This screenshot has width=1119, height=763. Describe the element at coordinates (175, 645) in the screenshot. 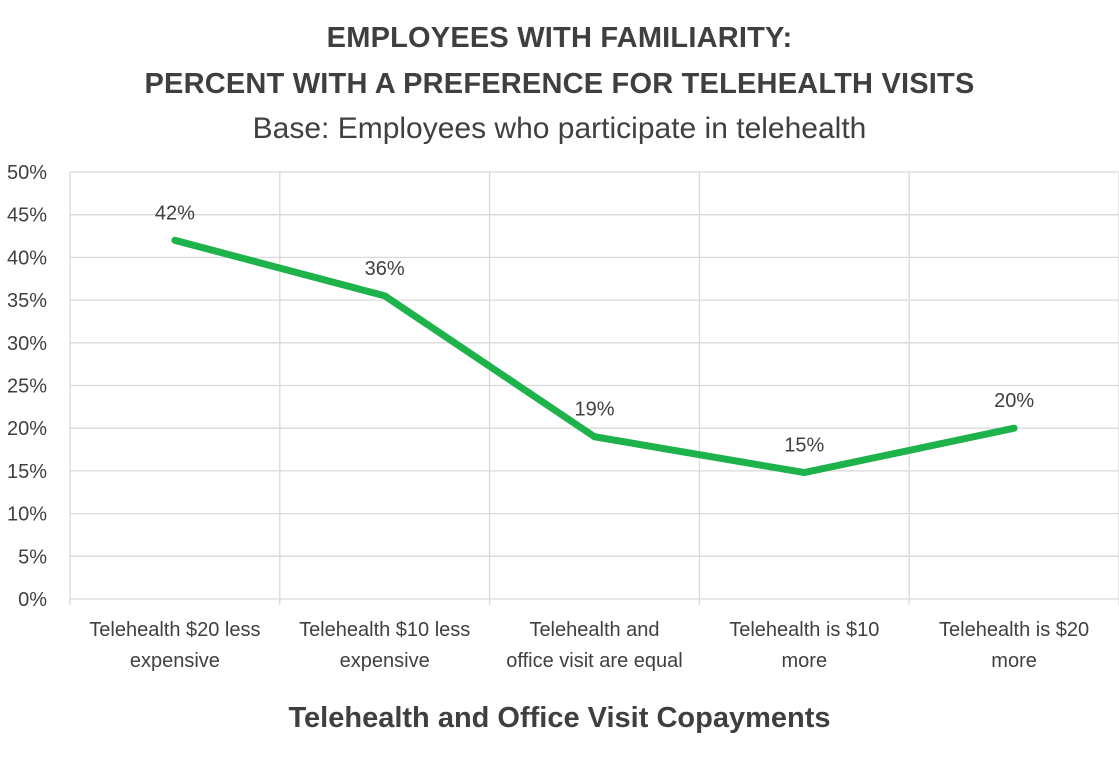

I see `x-tick-label: Telehealth $20 less expensive` at that location.